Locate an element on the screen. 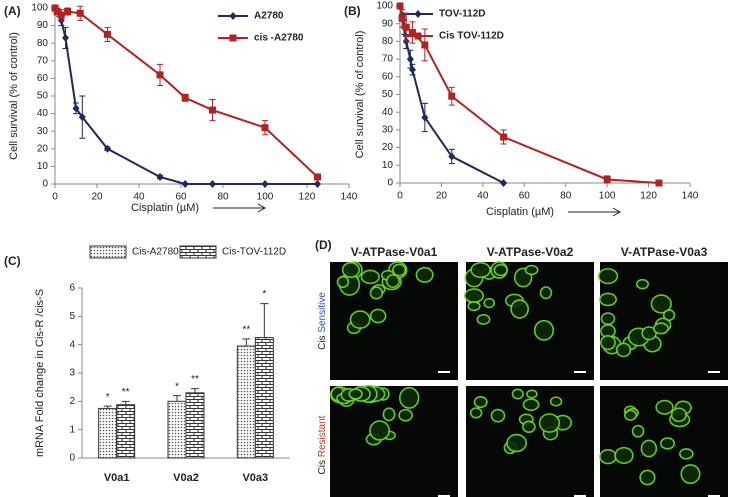 The image size is (735, 497). x-tick-label: 20 is located at coordinates (442, 196).